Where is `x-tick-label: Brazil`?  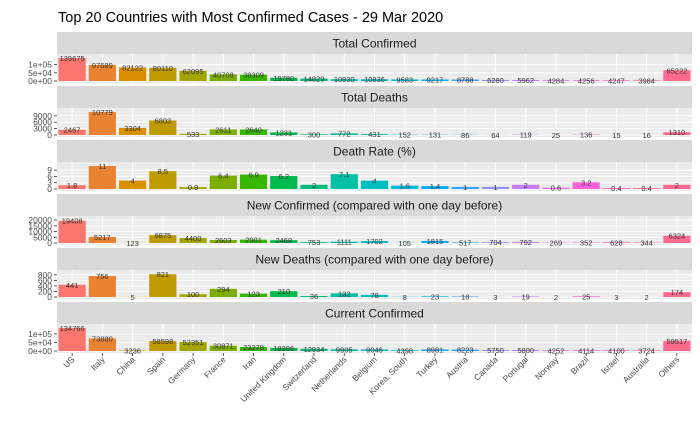
x-tick-label: Brazil is located at coordinates (579, 365).